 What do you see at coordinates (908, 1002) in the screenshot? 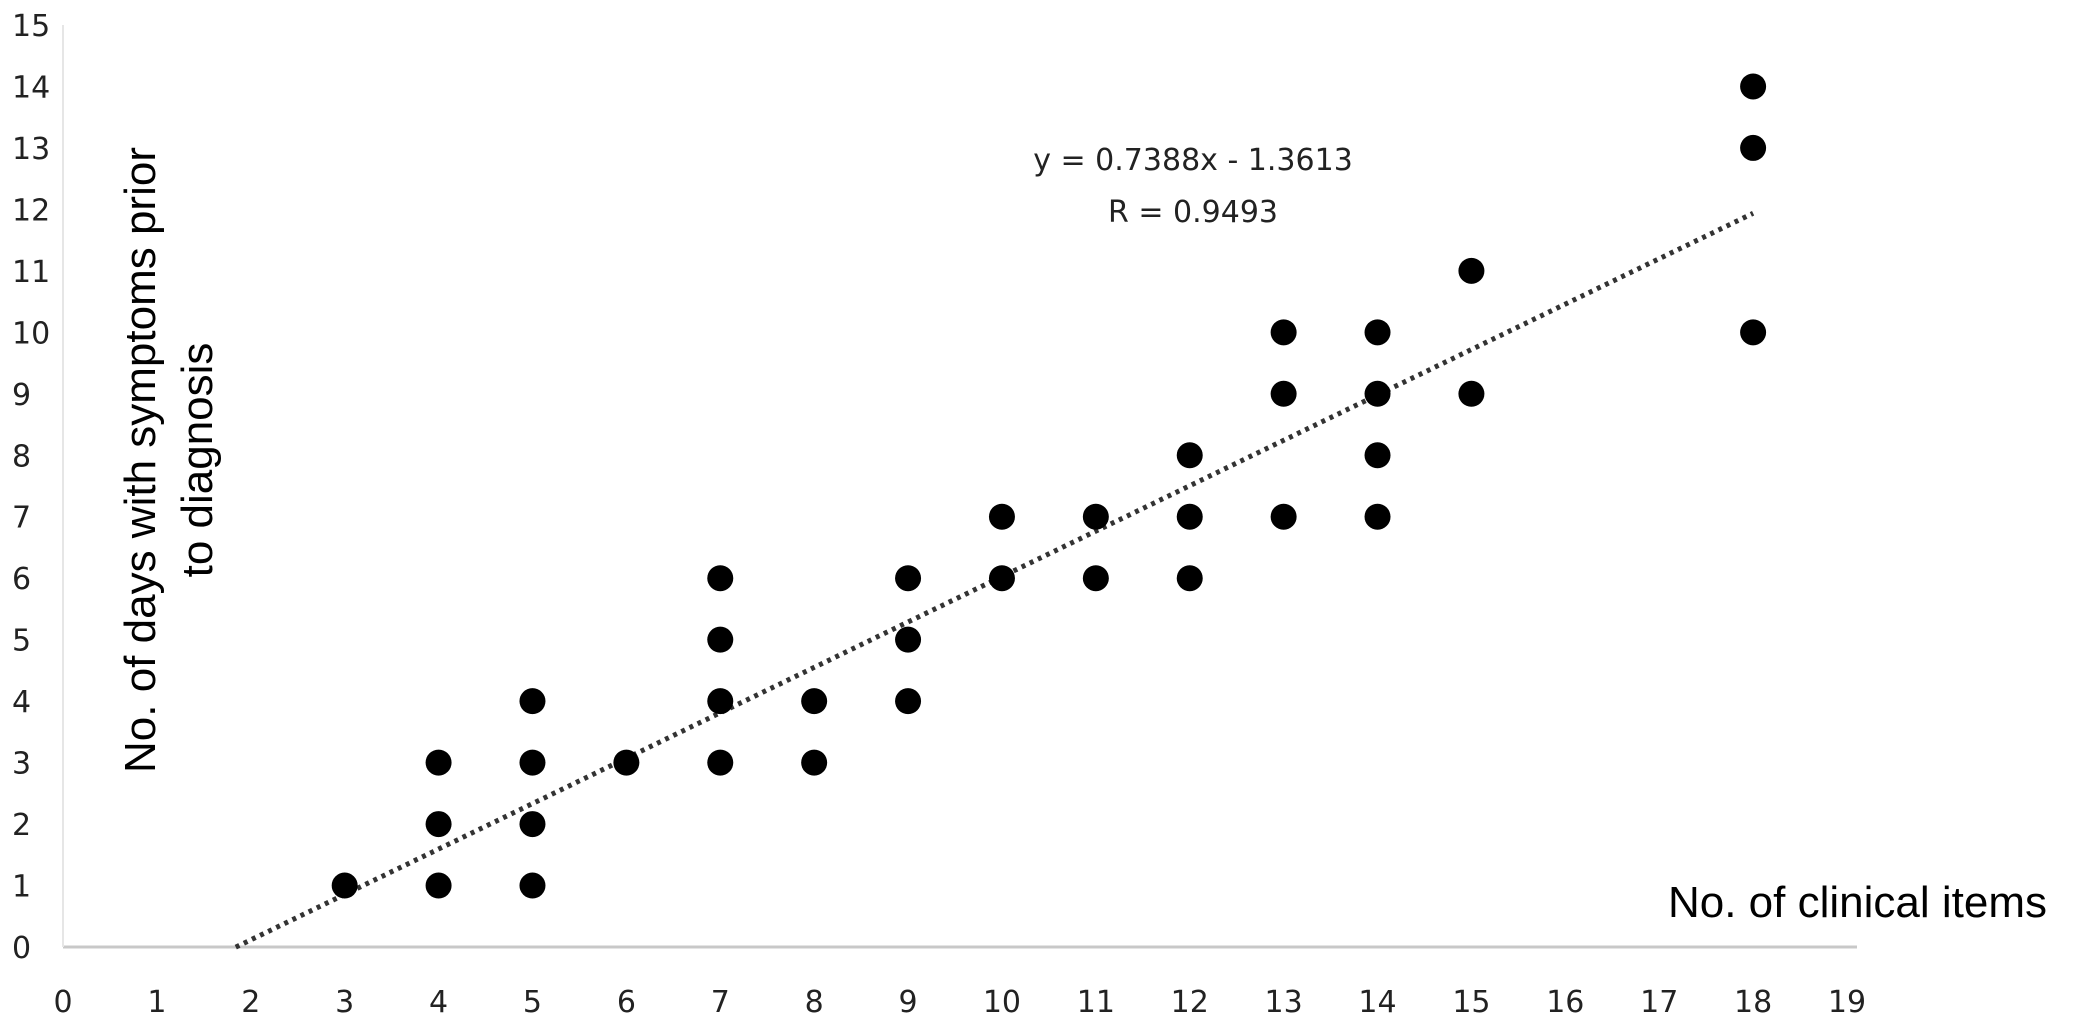
I see `x-tick-label: 9` at bounding box center [908, 1002].